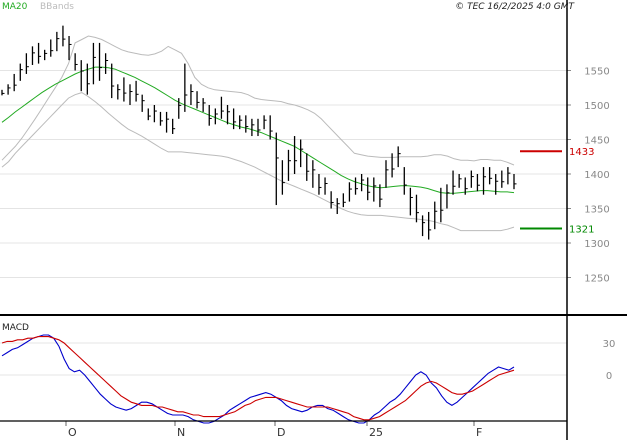 The height and width of the screenshot is (444, 627). Describe the element at coordinates (596, 210) in the screenshot. I see `y-tick-label: 1350` at that location.